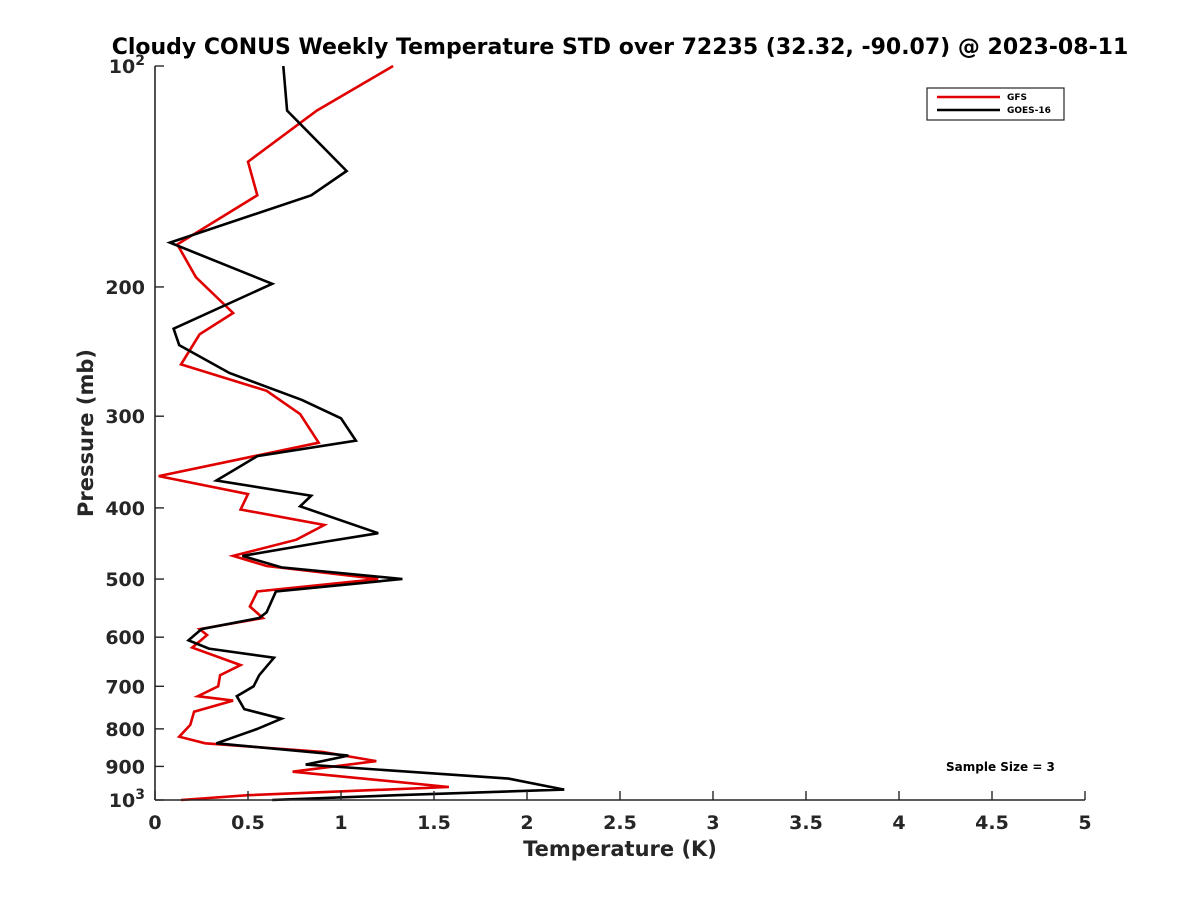 The height and width of the screenshot is (900, 1200). I want to click on x-tick-label: 4, so click(898, 823).